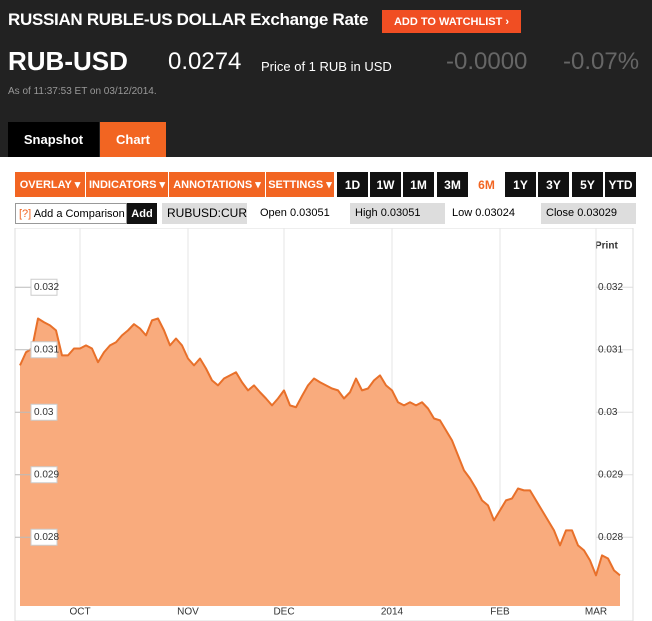 Image resolution: width=652 pixels, height=621 pixels. Describe the element at coordinates (127, 184) in the screenshot. I see `menu-button: INDICATORS ▾` at that location.